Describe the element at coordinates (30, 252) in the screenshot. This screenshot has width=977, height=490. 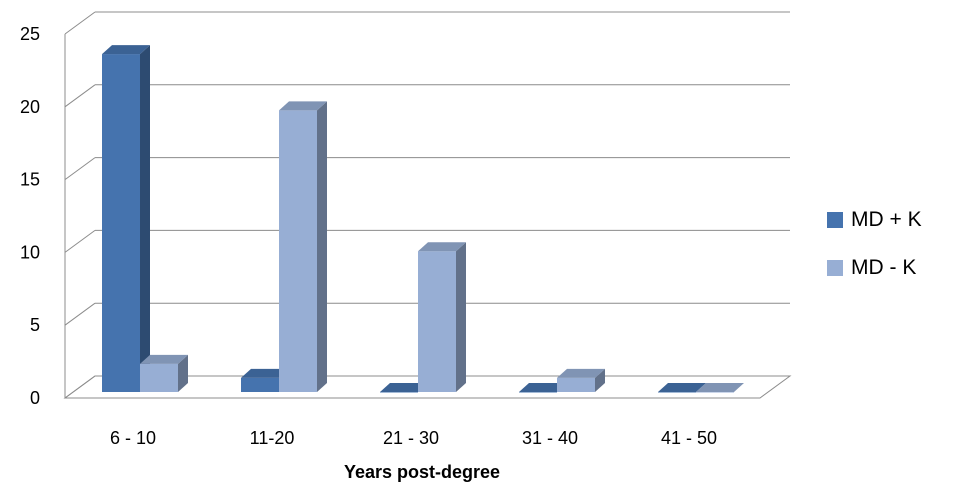
I see `y-tick-label: 10` at that location.